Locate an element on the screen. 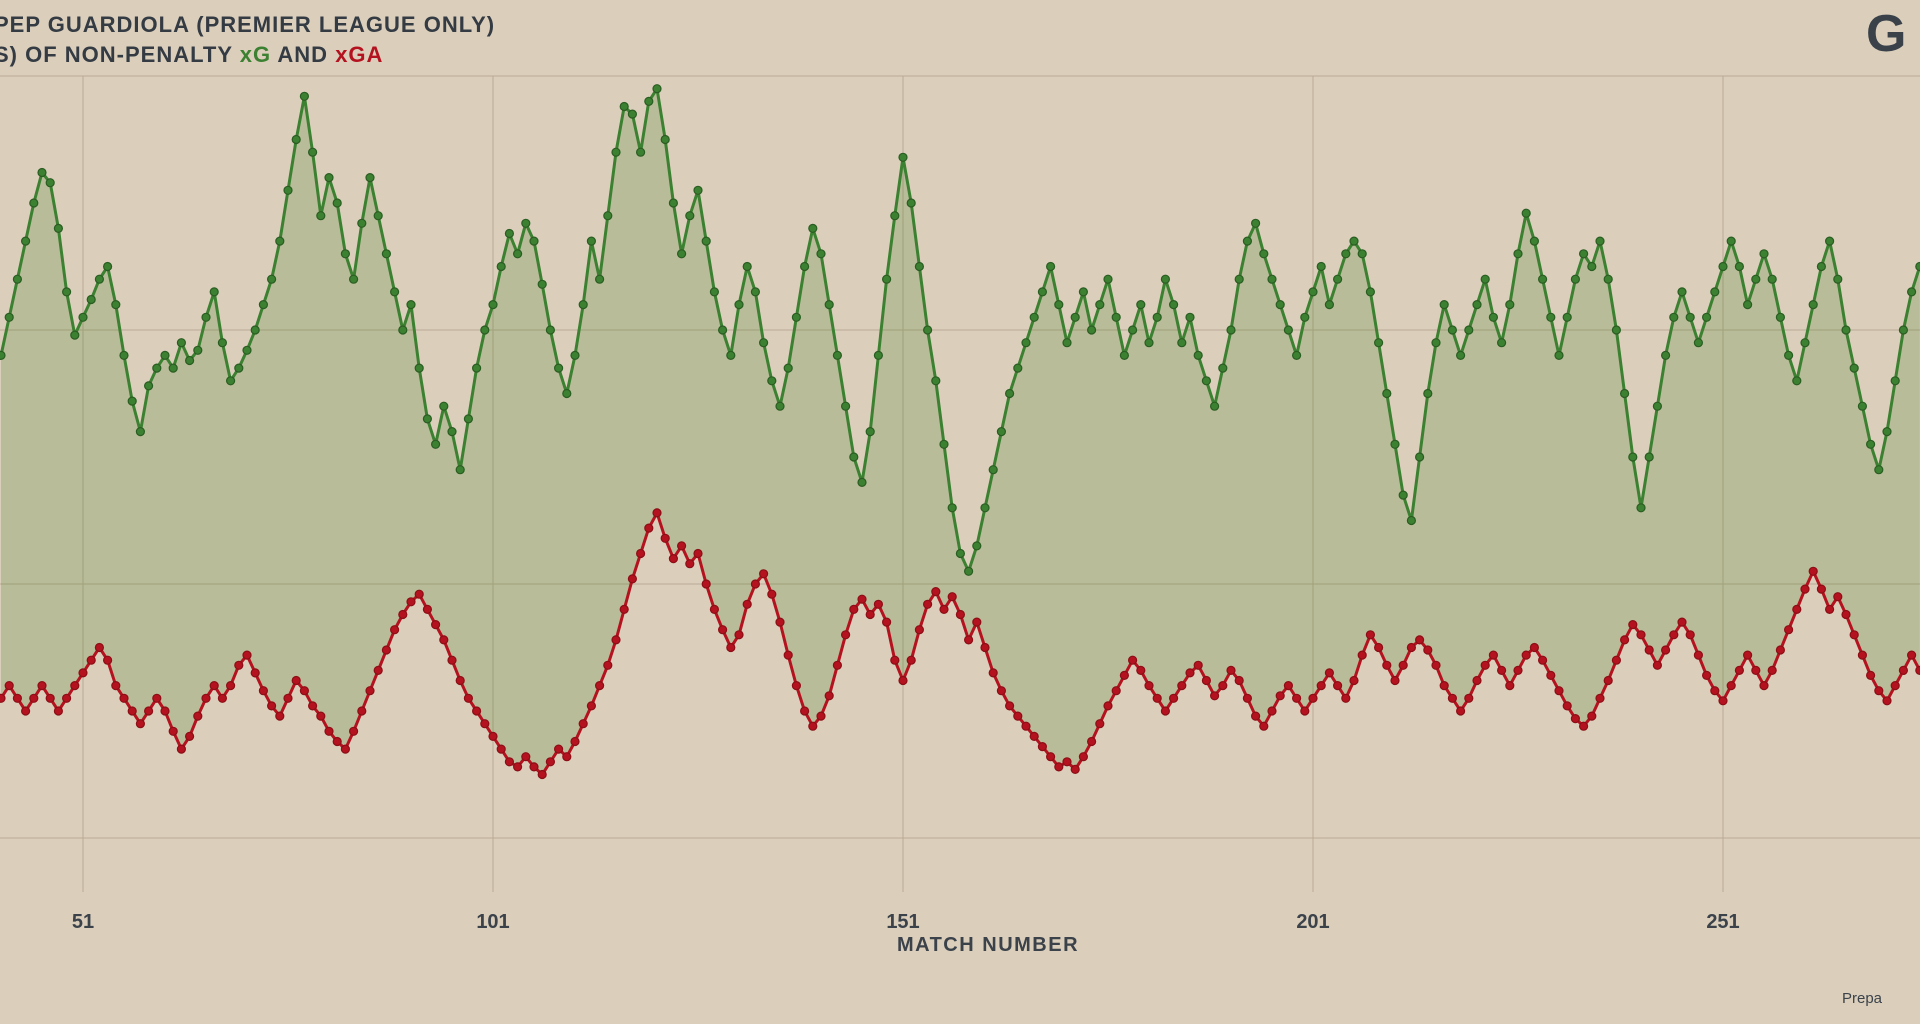 Image resolution: width=1920 pixels, height=1024 pixels. logo-g: G is located at coordinates (1886, 34).